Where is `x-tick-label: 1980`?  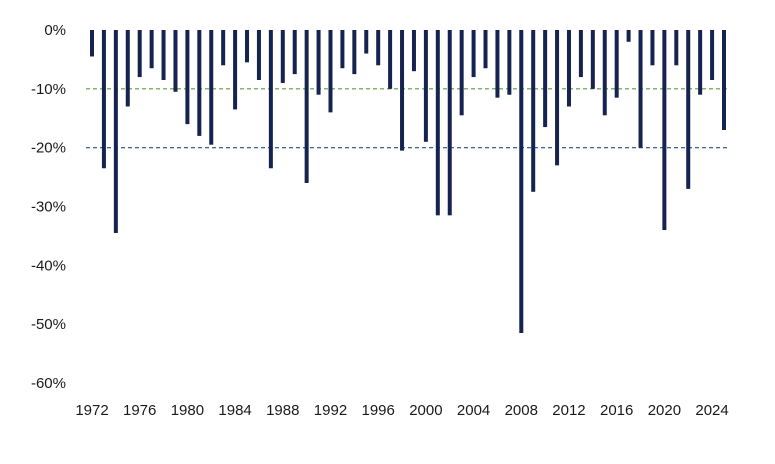
x-tick-label: 1980 is located at coordinates (187, 410).